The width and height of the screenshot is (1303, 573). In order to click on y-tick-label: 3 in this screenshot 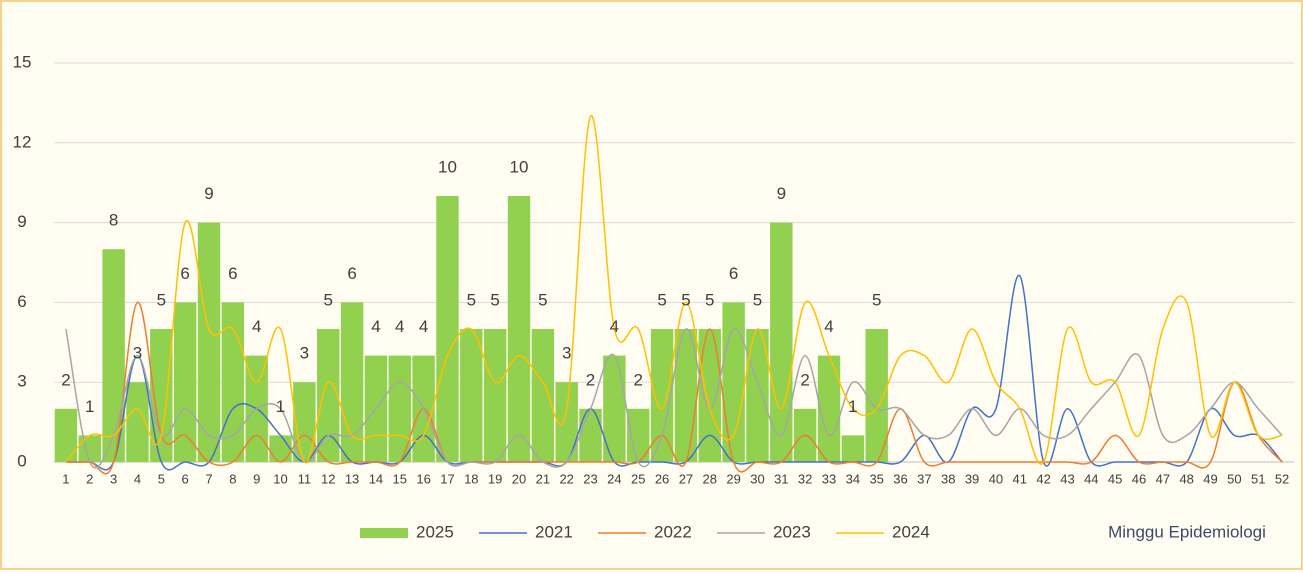, I will do `click(21, 381)`.